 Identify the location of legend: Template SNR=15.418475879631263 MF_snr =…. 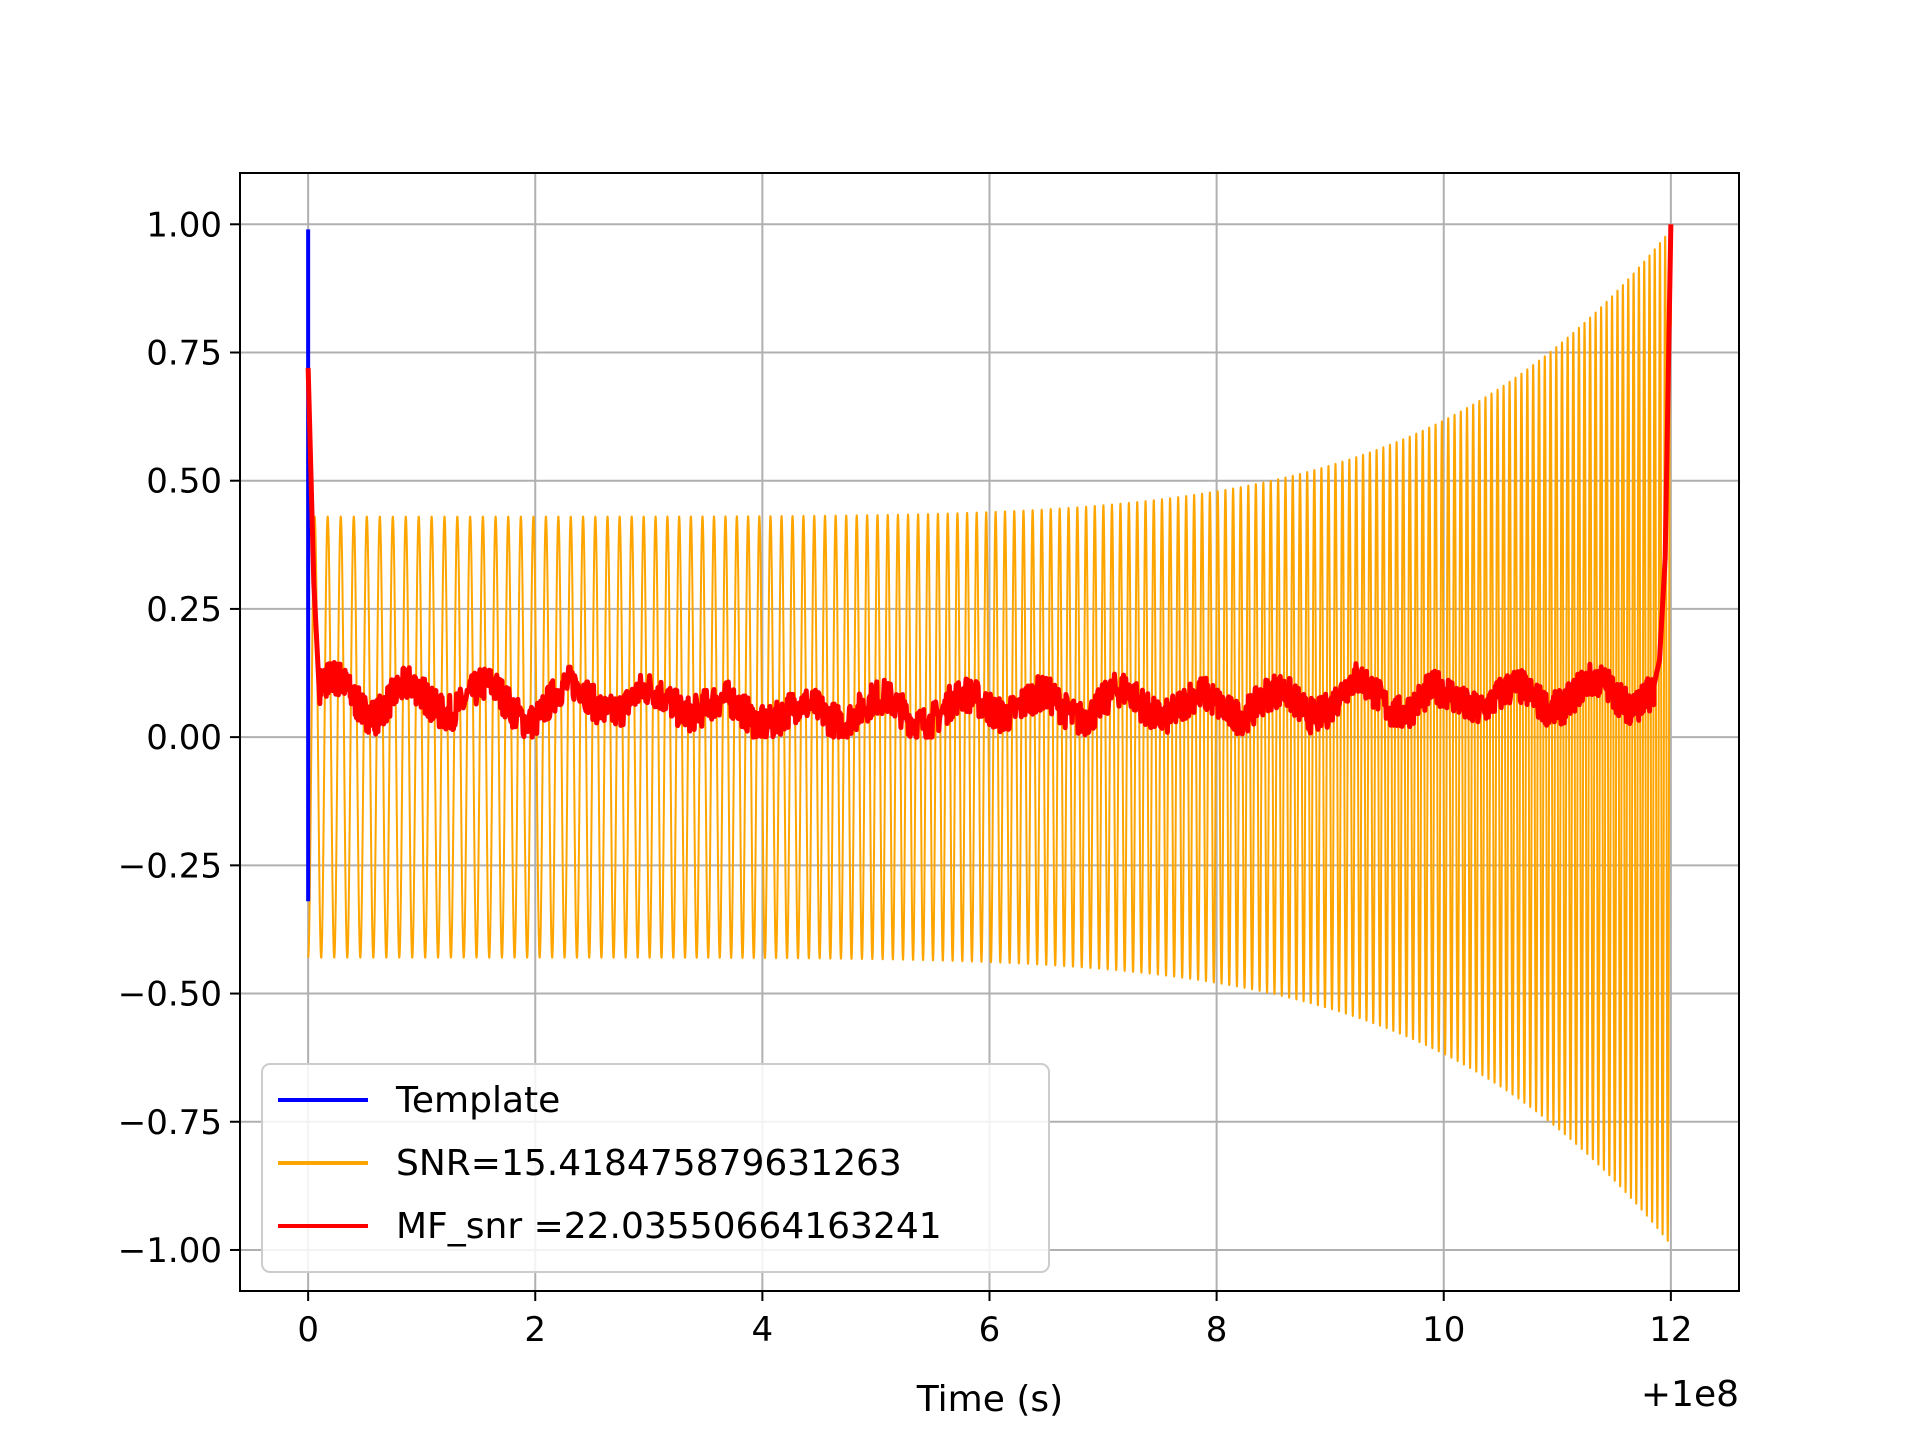
(655, 1168).